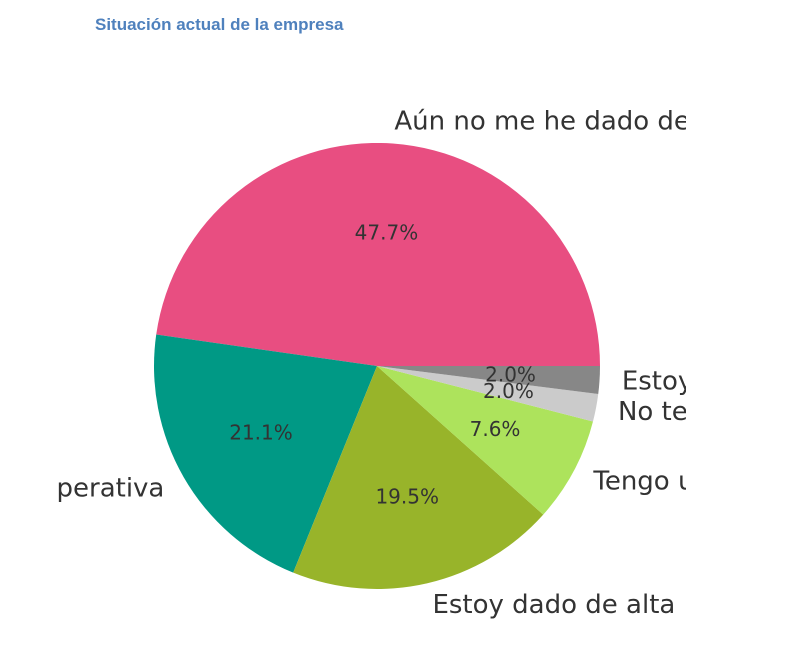  What do you see at coordinates (553, 605) in the screenshot?
I see `slice-category-label: Estoy dado de alta` at bounding box center [553, 605].